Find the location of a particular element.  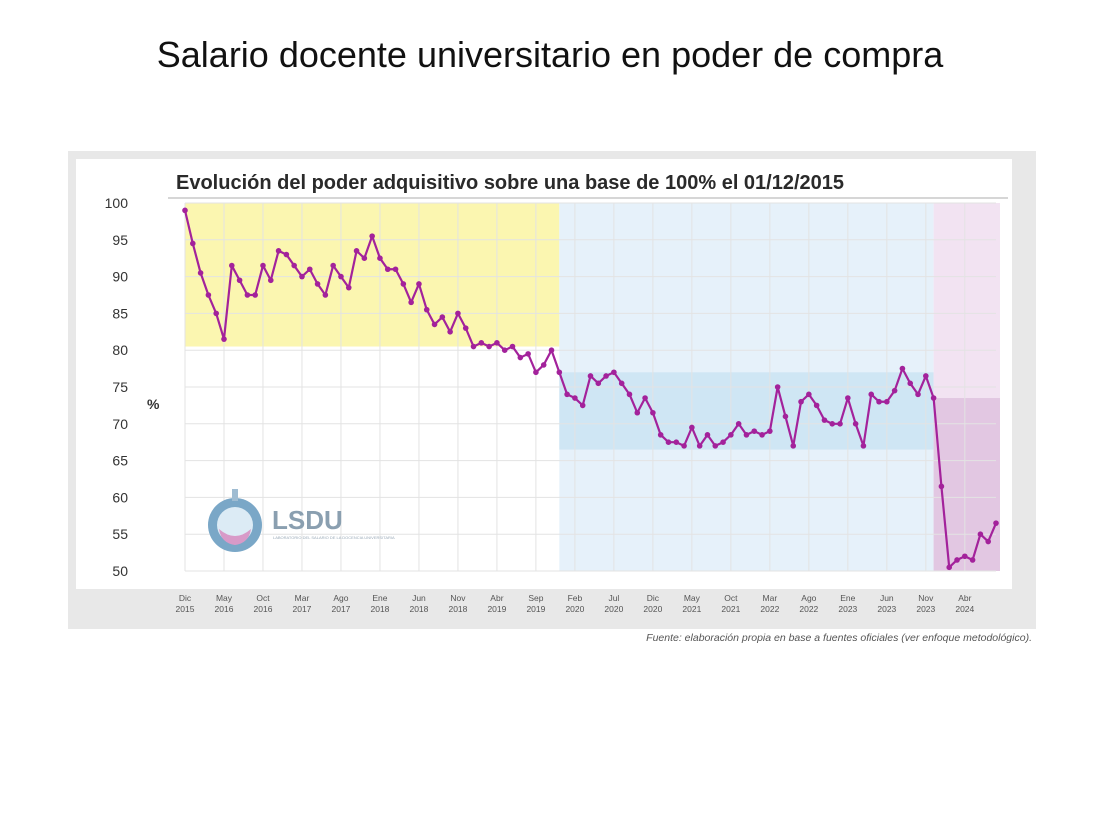

y-tick-labels: 100 95 90 85 80 75 70 65 60 55 50 is located at coordinates (117, 387).